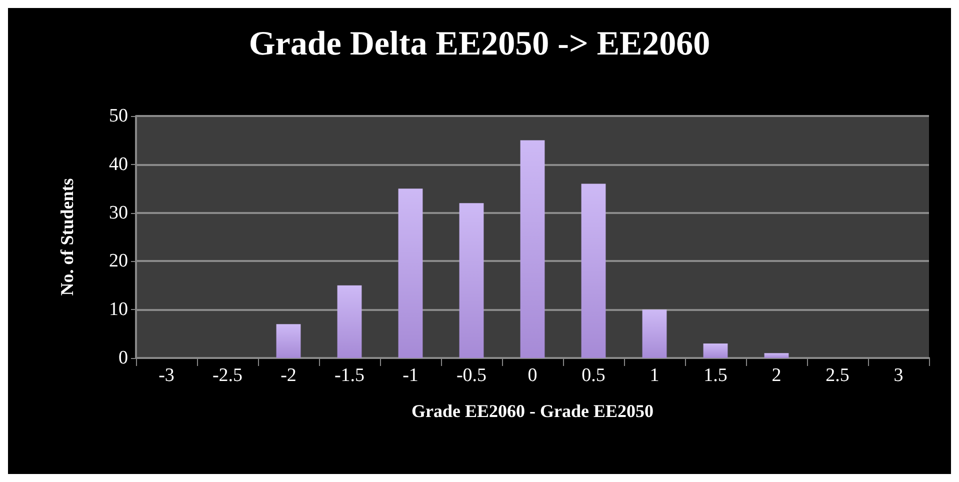 The image size is (959, 482). Describe the element at coordinates (594, 375) in the screenshot. I see `x-tick-label: 0.5` at that location.